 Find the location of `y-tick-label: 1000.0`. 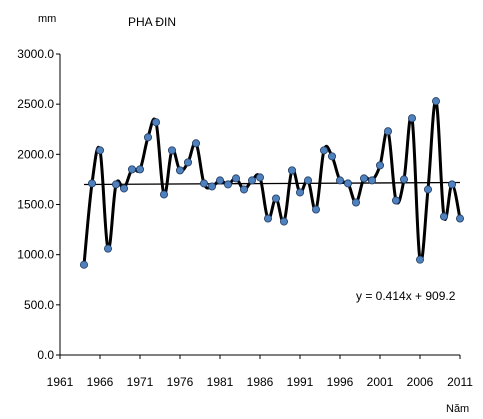

y-tick-label: 1000.0 is located at coordinates (35, 255).